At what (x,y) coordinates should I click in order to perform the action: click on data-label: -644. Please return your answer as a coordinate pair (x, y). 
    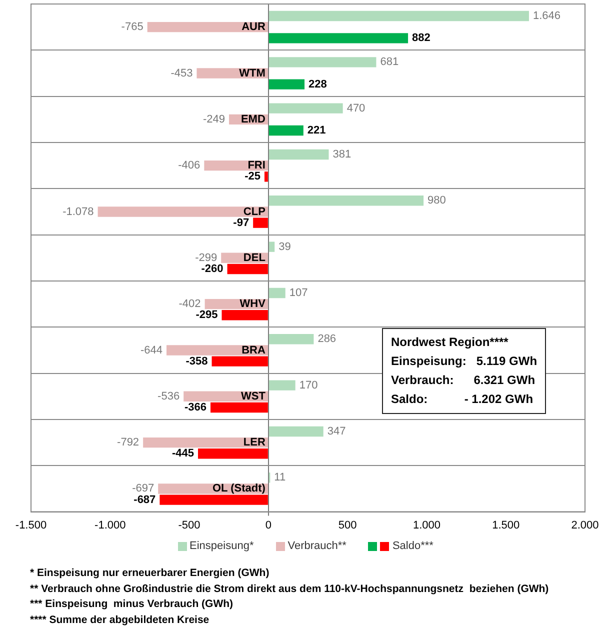
    Looking at the image, I should click on (151, 350).